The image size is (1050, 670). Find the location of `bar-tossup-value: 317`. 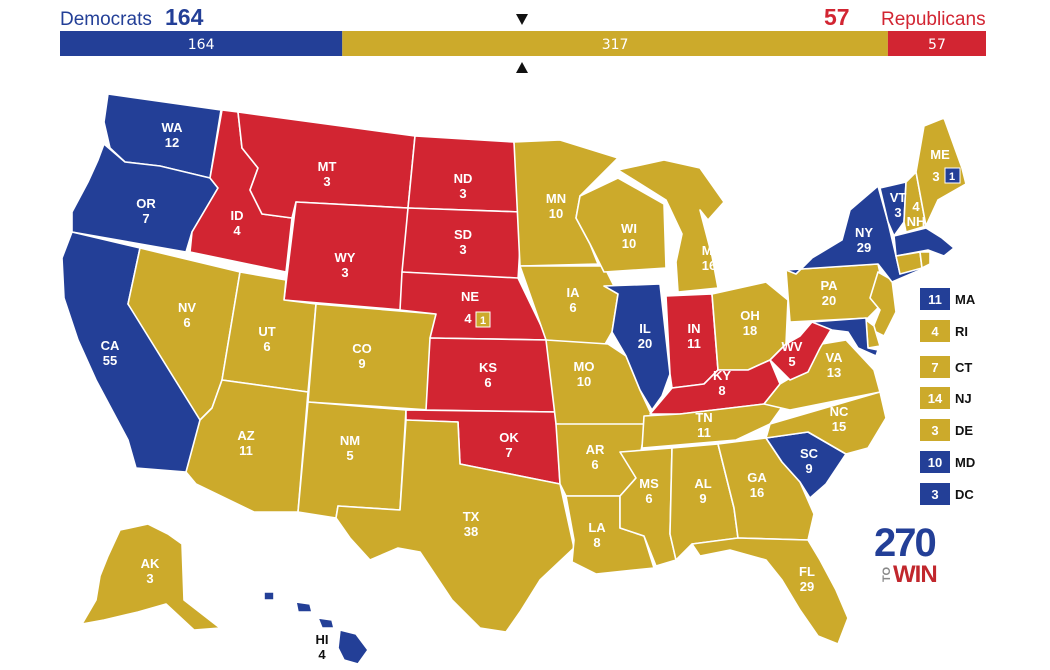

bar-tossup-value: 317 is located at coordinates (615, 45).